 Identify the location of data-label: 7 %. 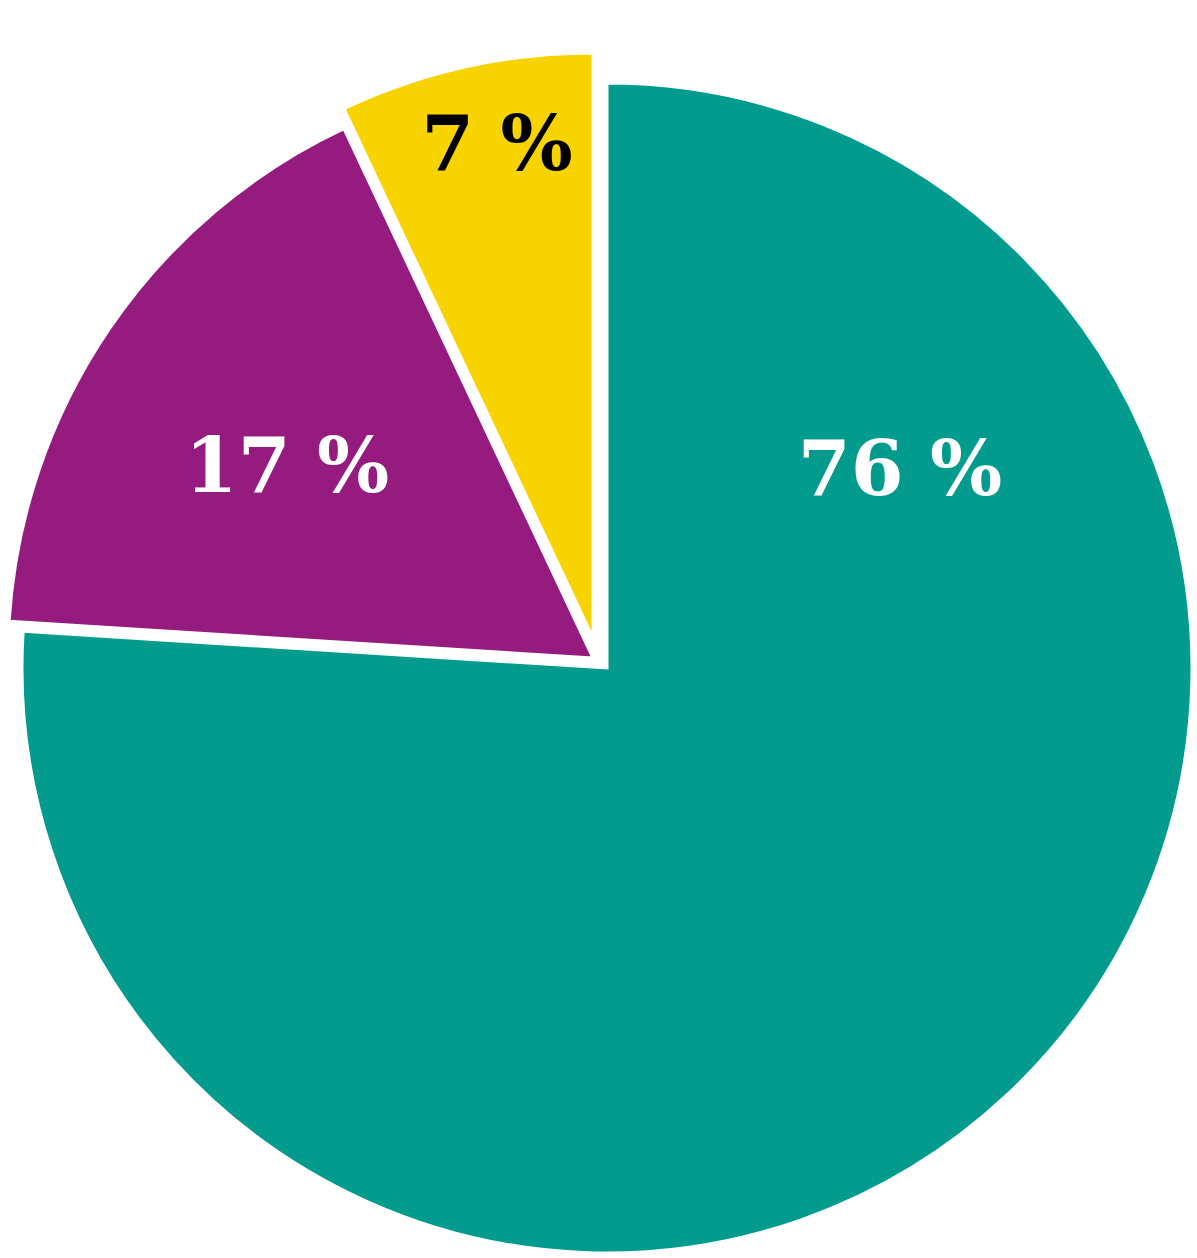
(497, 143).